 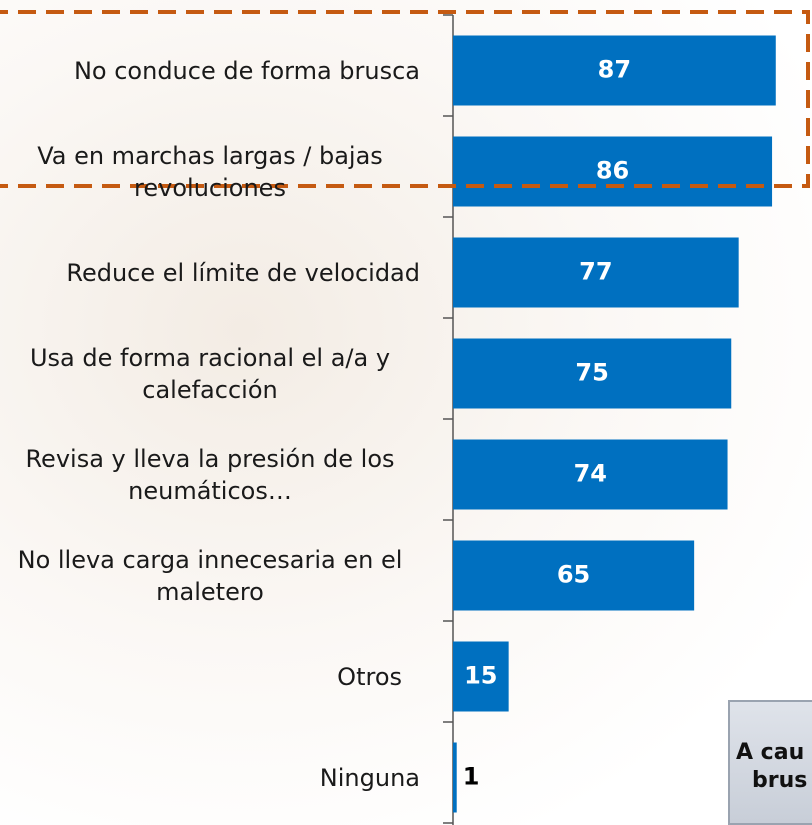 What do you see at coordinates (471, 777) in the screenshot?
I see `value-label: 1` at bounding box center [471, 777].